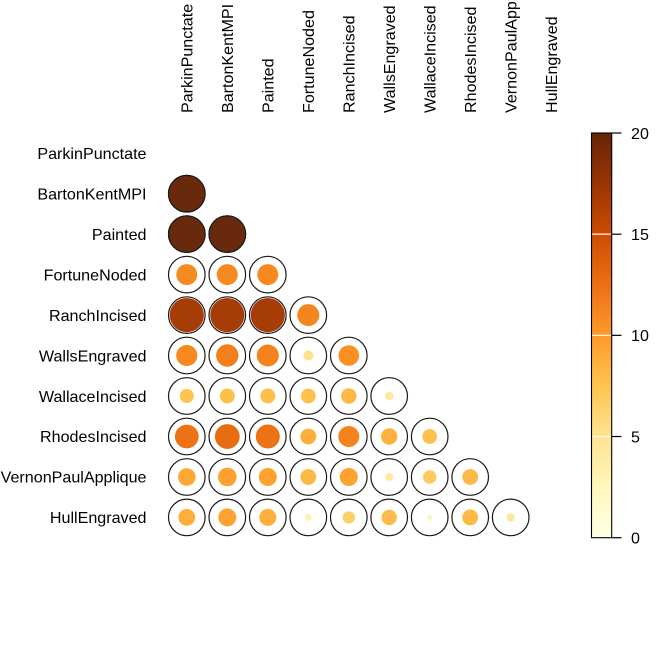 Image resolution: width=672 pixels, height=672 pixels. What do you see at coordinates (635, 538) in the screenshot?
I see `svg-text: 0` at bounding box center [635, 538].